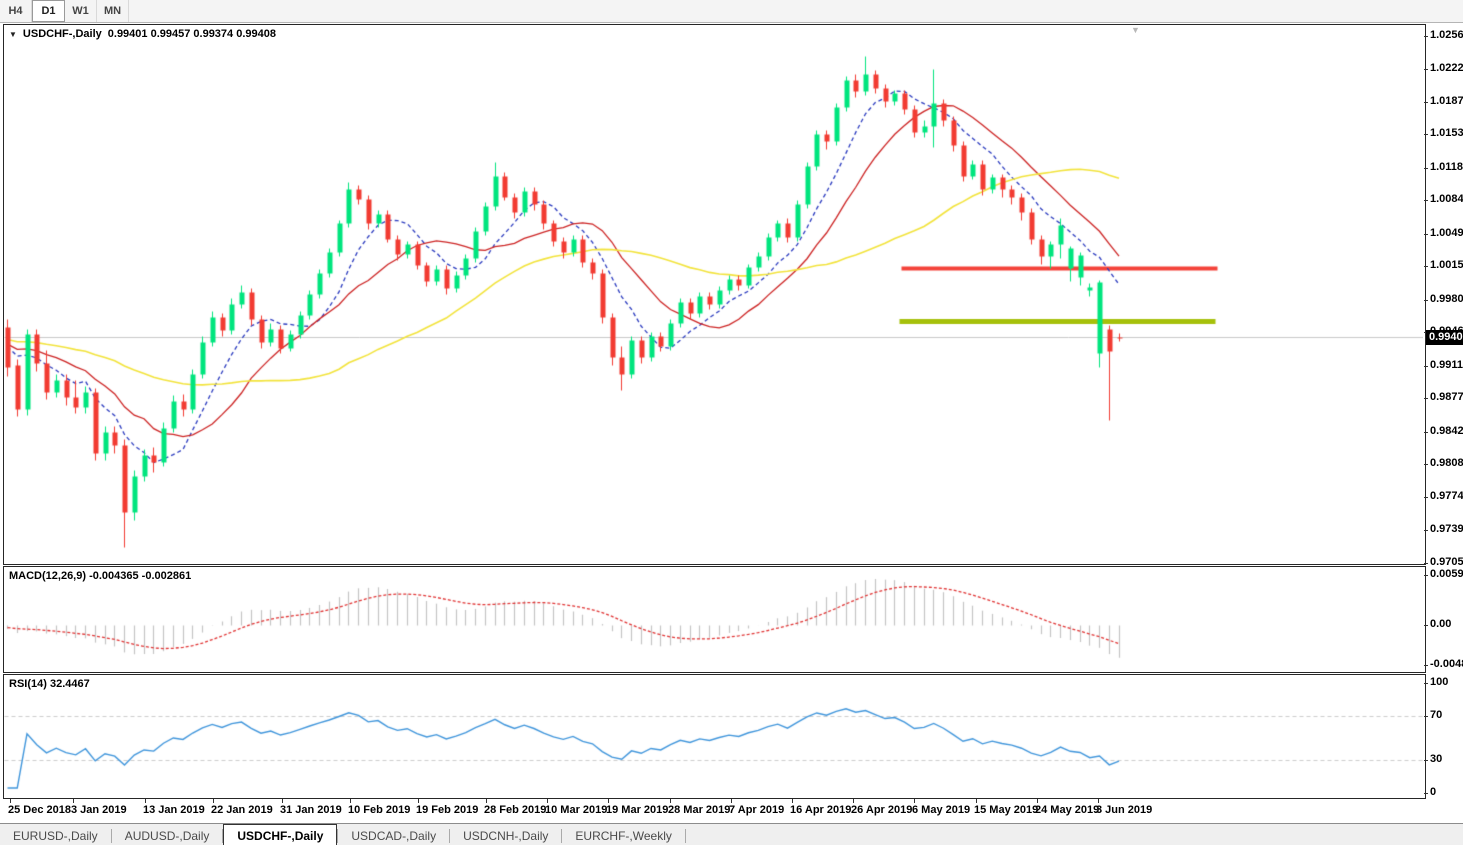  I want to click on date-label: 3 Jan 2019, so click(99, 810).